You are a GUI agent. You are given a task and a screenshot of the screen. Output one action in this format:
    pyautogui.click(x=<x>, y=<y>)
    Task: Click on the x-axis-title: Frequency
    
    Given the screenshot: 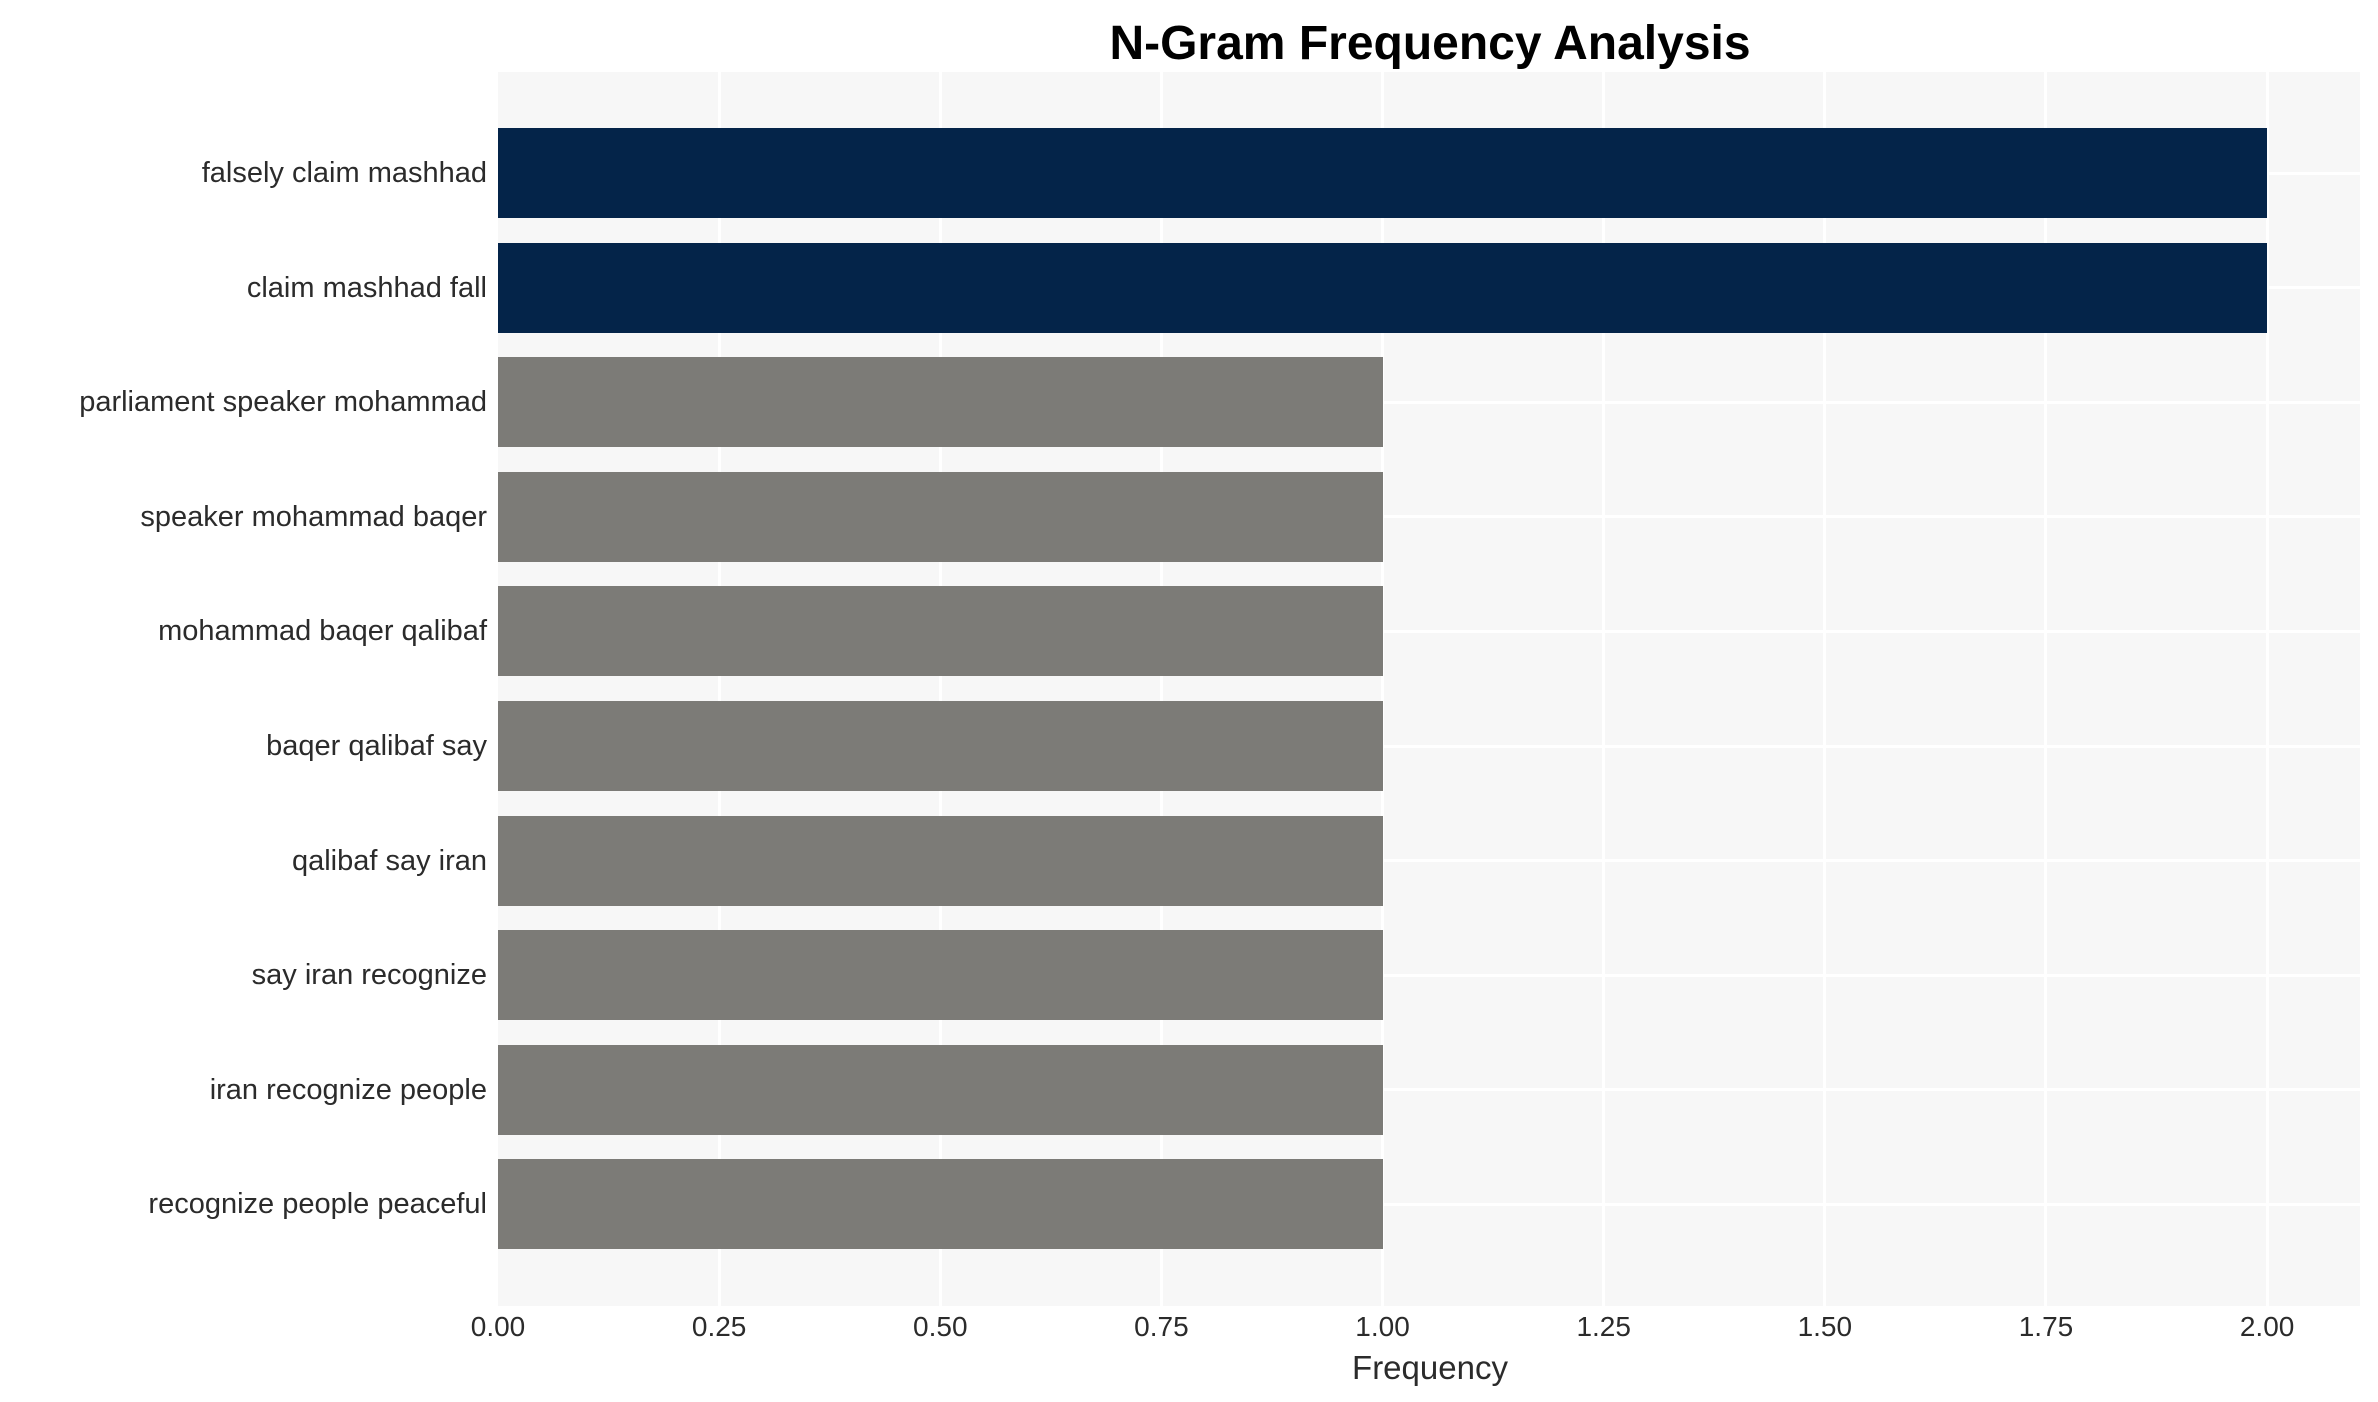 What is the action you would take?
    pyautogui.click(x=1430, y=1367)
    